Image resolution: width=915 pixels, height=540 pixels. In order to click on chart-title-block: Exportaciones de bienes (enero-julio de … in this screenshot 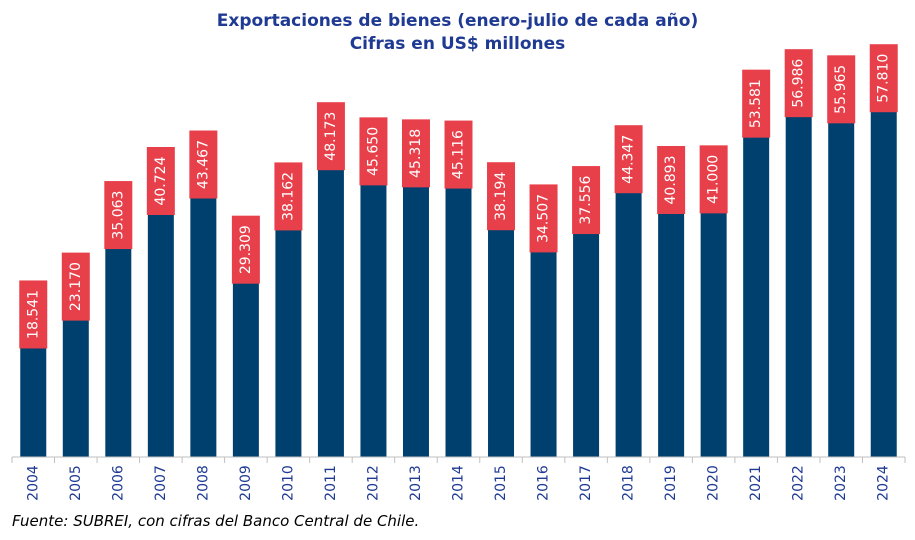, I will do `click(457, 33)`.